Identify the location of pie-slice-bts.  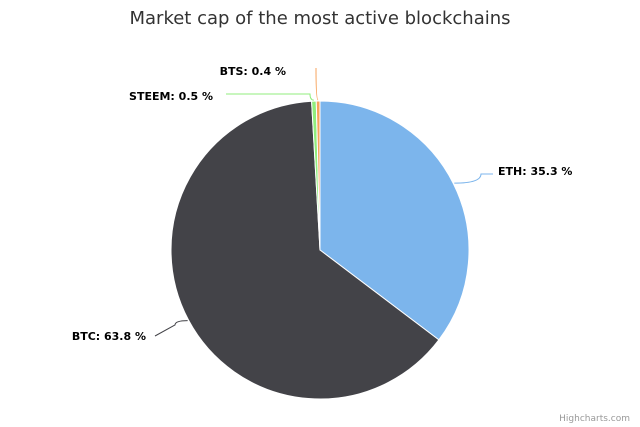
(318, 175).